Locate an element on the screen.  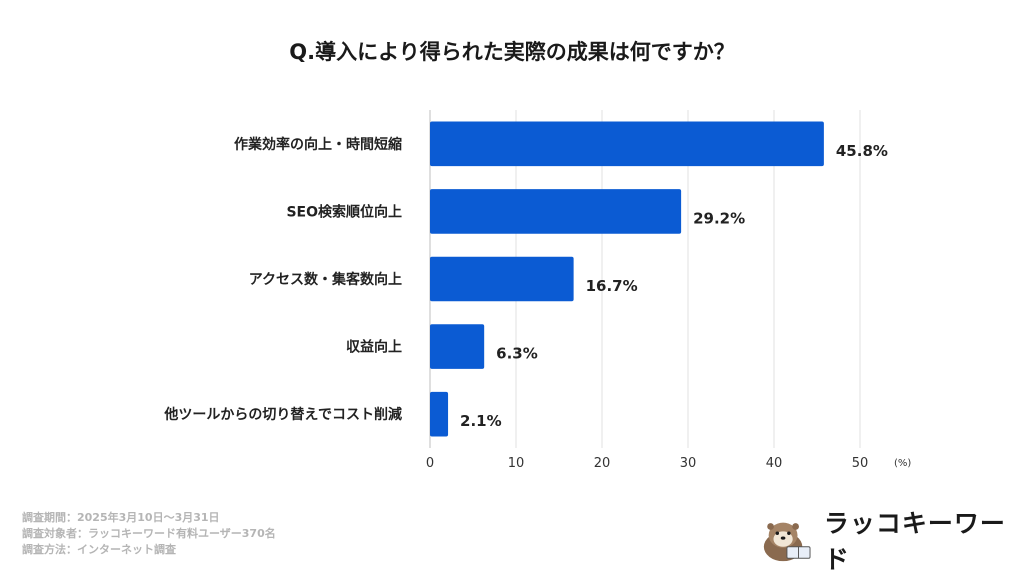
value-label: 45.8% is located at coordinates (862, 151).